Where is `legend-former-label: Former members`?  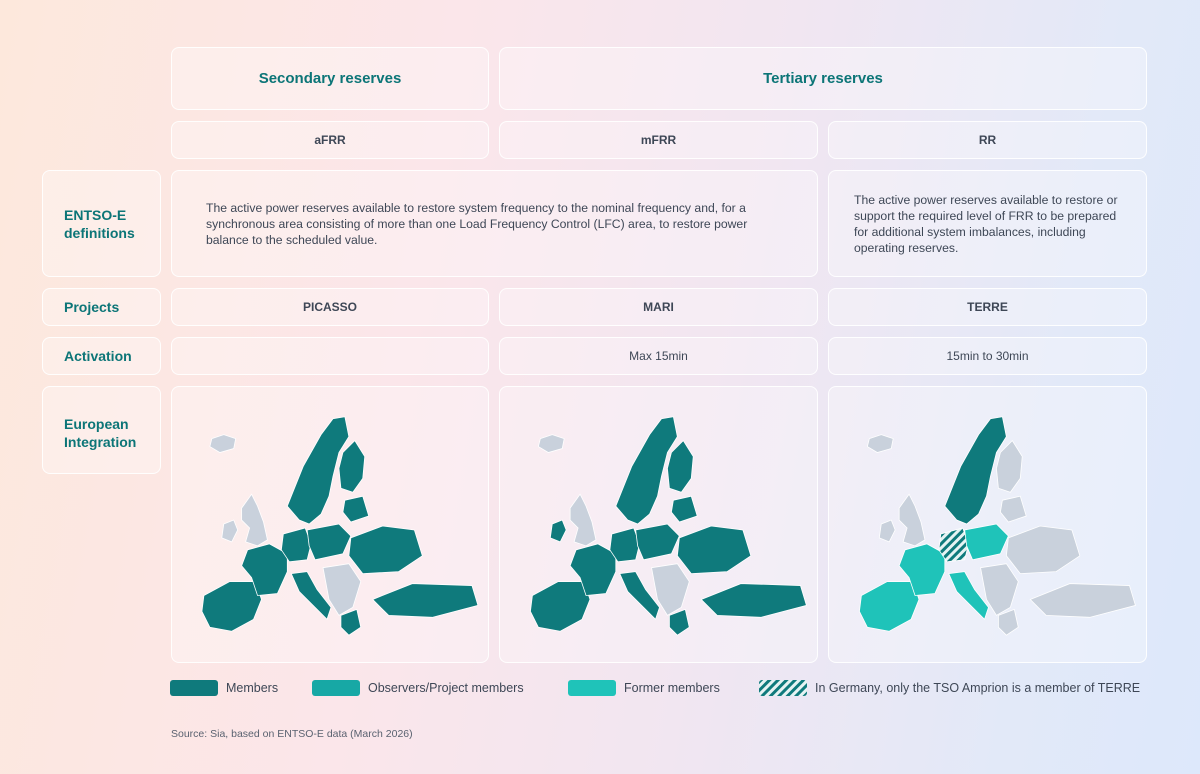 legend-former-label: Former members is located at coordinates (672, 688).